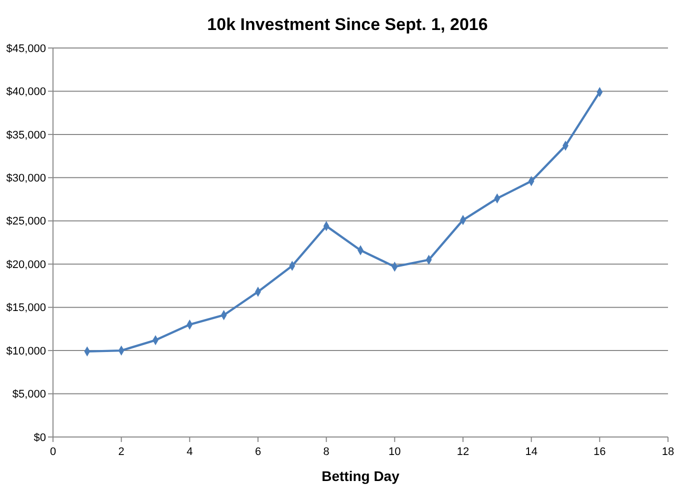 This screenshot has height=498, width=695. Describe the element at coordinates (26, 222) in the screenshot. I see `y-tick-label: $25,000` at that location.